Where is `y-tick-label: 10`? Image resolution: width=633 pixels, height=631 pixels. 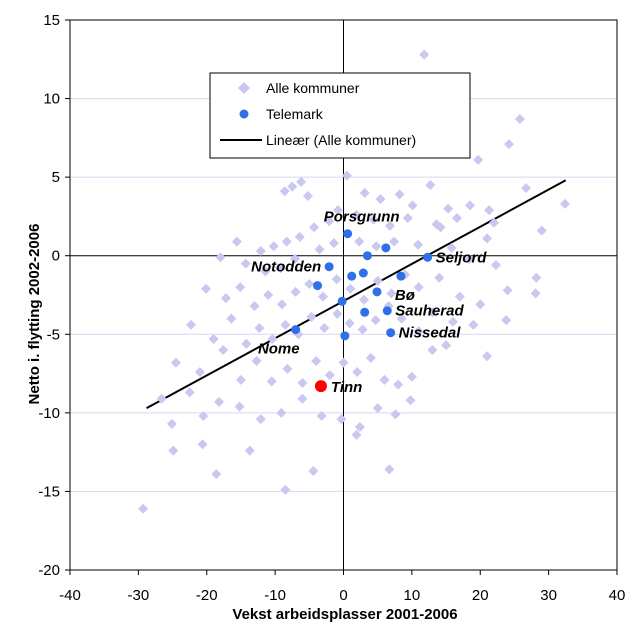
y-tick-label: 10 is located at coordinates (51, 99).